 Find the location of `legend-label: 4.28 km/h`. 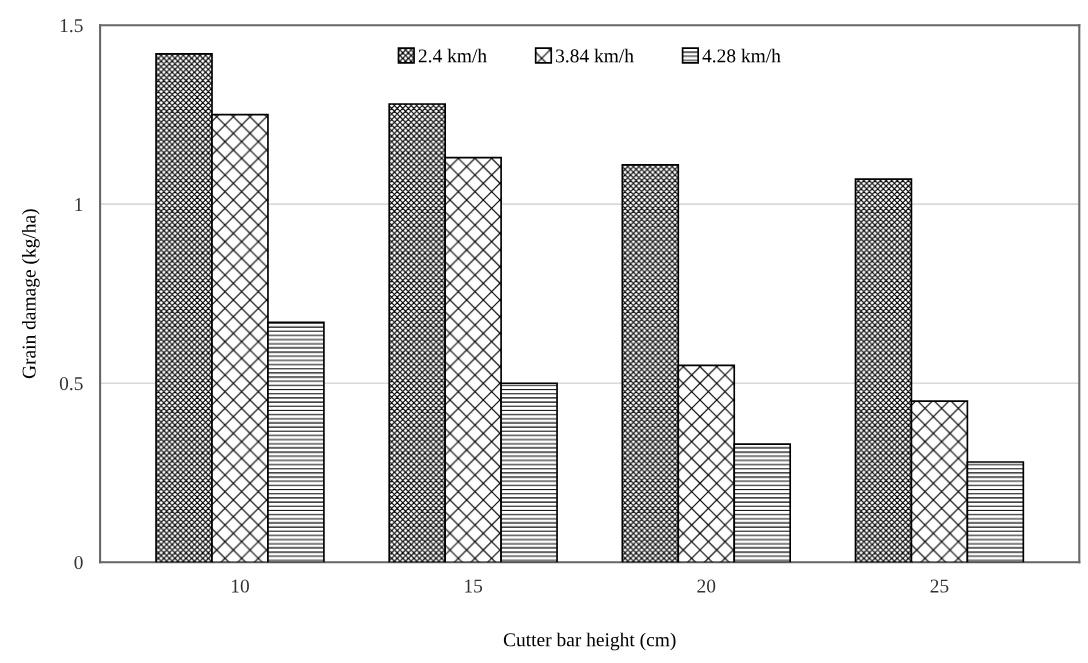

legend-label: 4.28 km/h is located at coordinates (741, 55).